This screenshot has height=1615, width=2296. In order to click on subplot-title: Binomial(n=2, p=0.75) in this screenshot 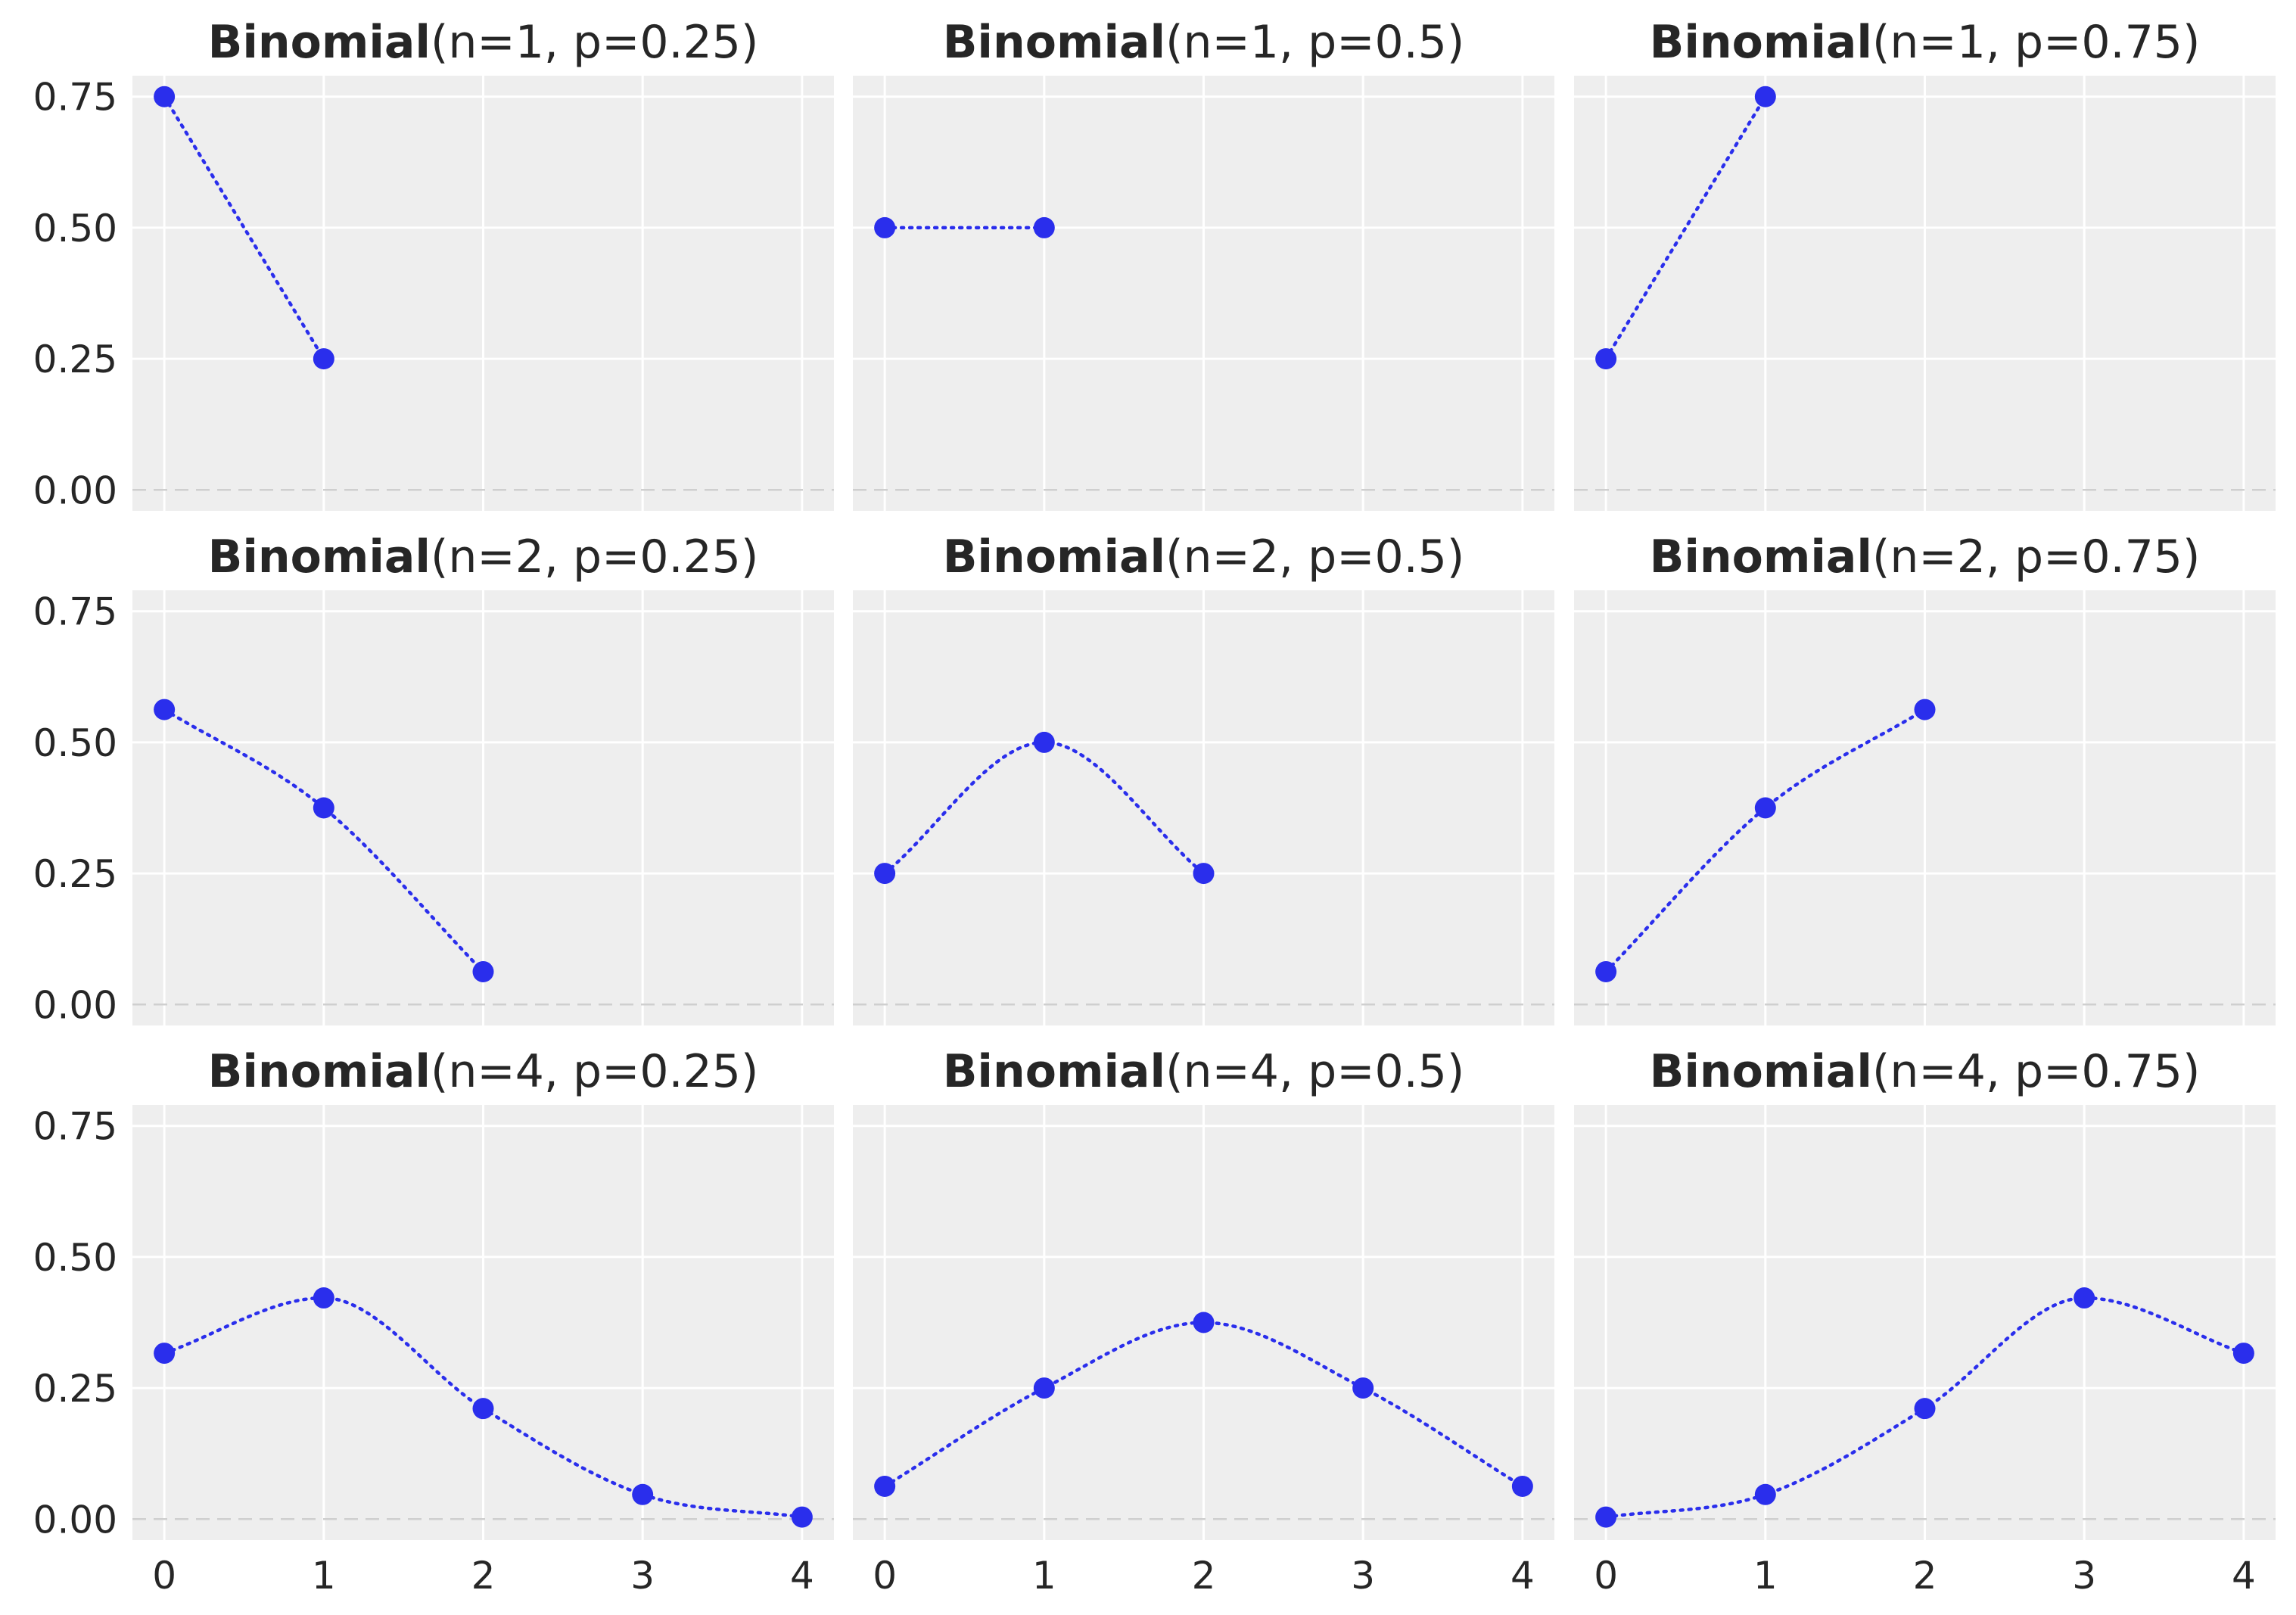, I will do `click(1925, 557)`.